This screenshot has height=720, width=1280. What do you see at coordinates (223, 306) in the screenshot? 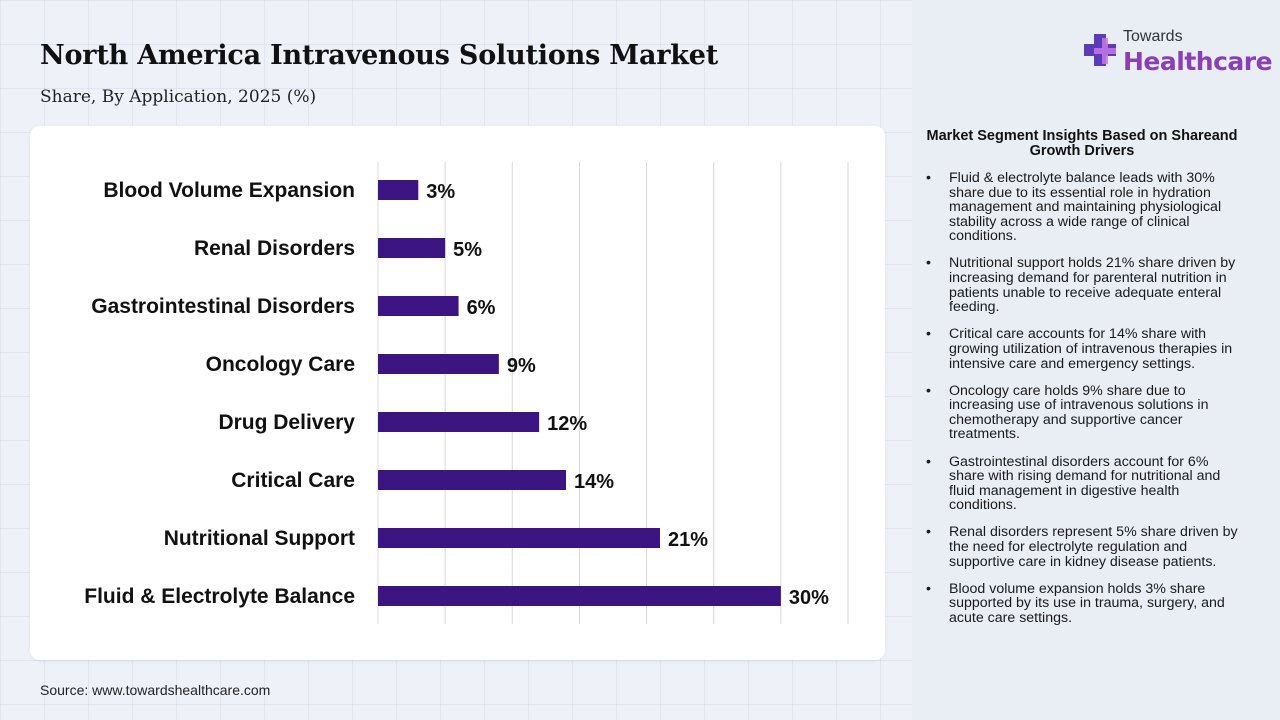
I see `category-label: Gastrointestinal Disorders` at bounding box center [223, 306].